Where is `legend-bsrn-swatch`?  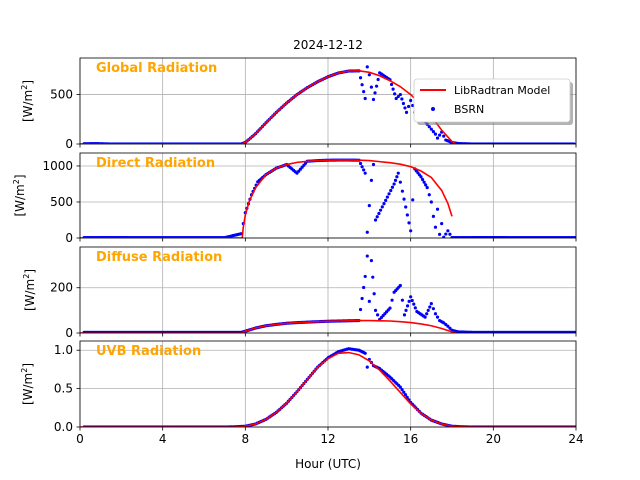
legend-bsrn-swatch is located at coordinates (433, 109).